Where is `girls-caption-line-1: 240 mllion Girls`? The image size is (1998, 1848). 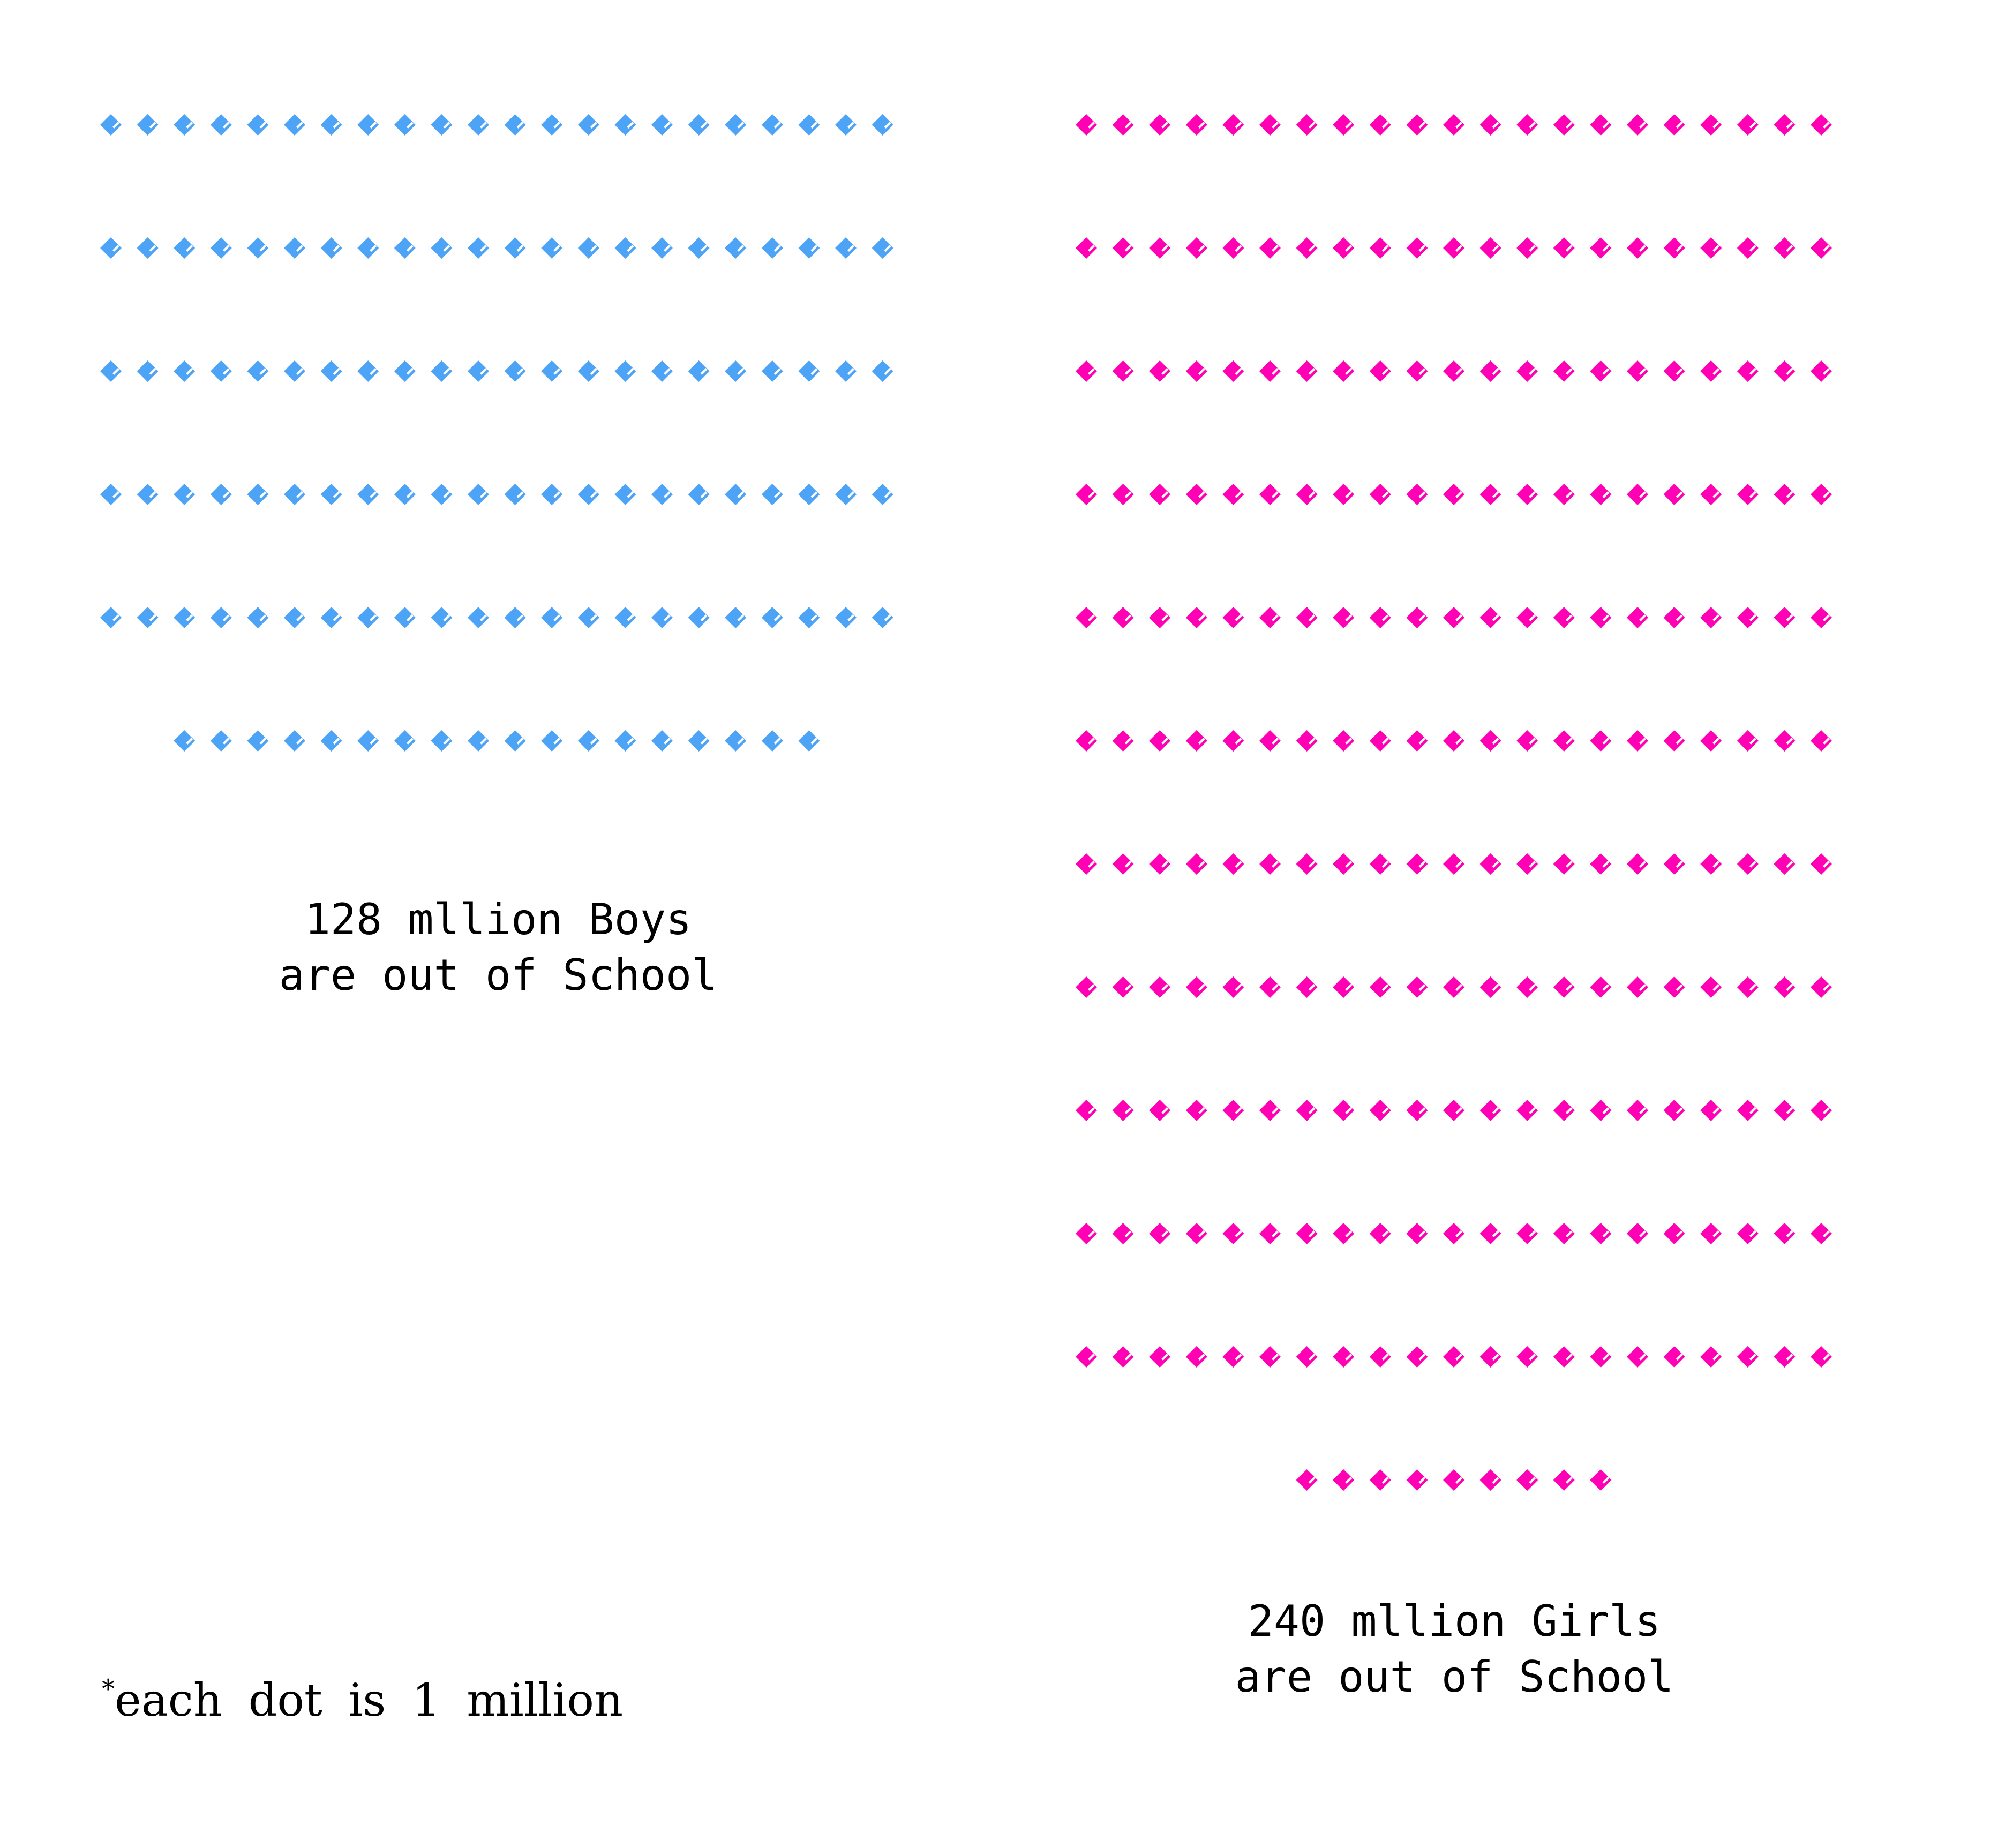 girls-caption-line-1: 240 mllion Girls is located at coordinates (1454, 1621).